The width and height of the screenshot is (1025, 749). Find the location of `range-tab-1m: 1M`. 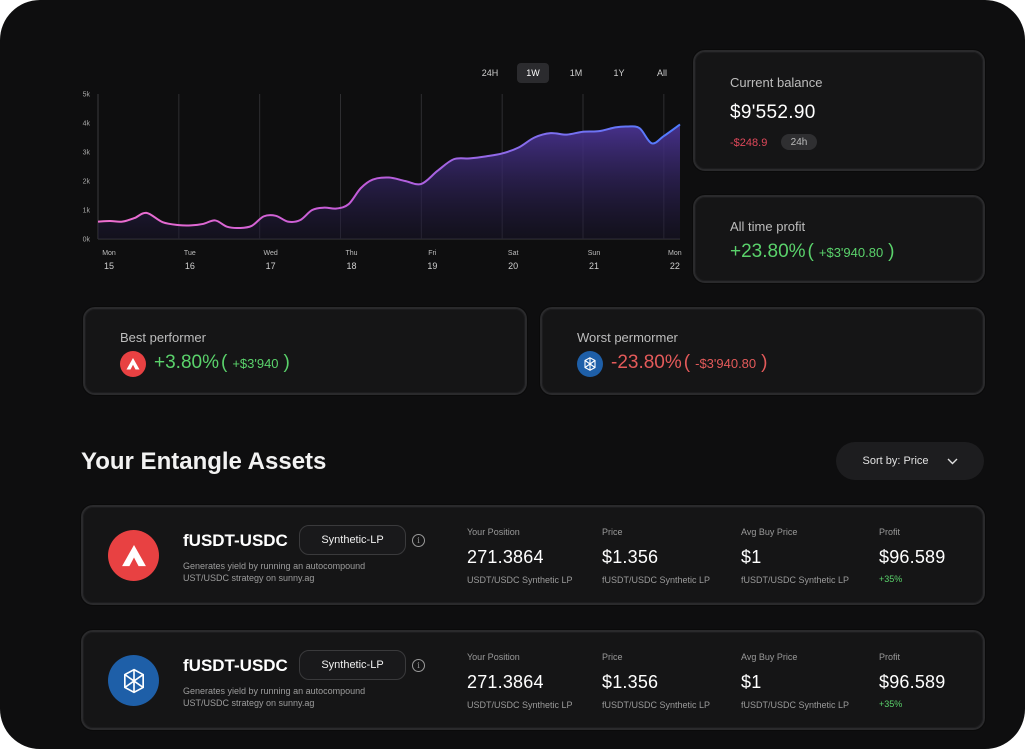

range-tab-1m: 1M is located at coordinates (576, 73).